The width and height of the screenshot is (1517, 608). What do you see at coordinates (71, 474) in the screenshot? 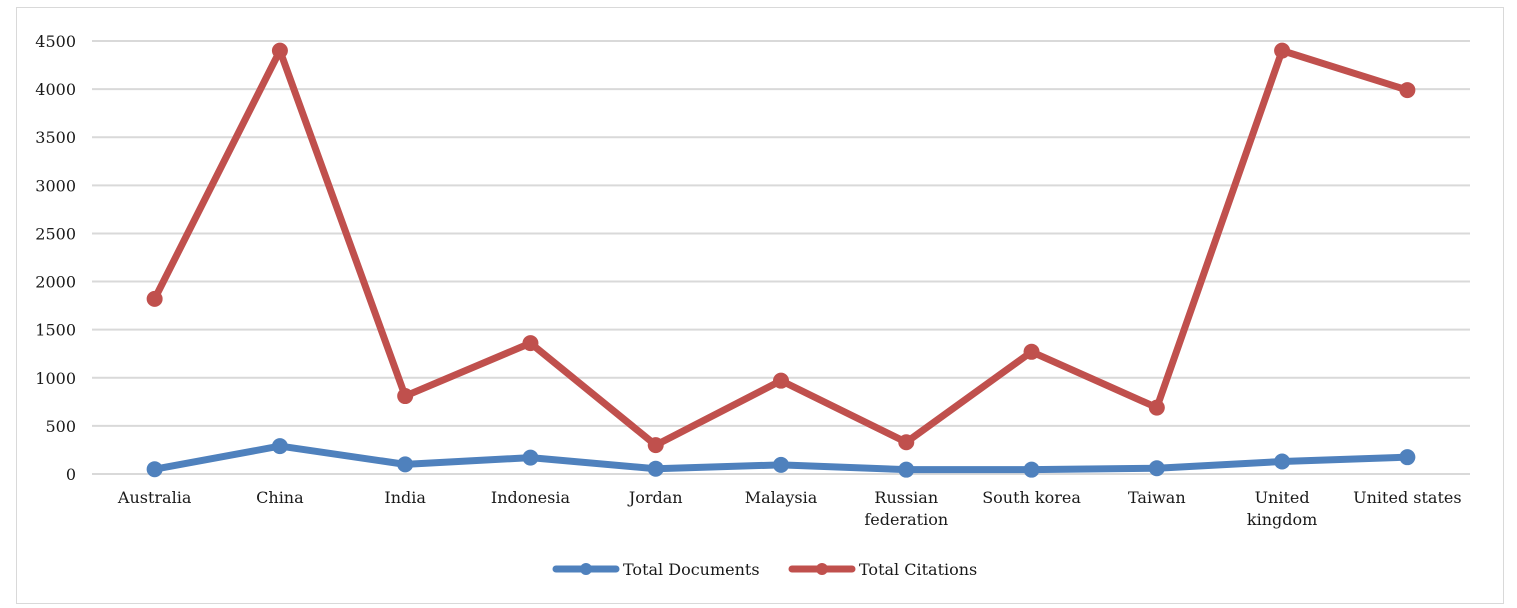
I see `y-tick-label: 0` at bounding box center [71, 474].